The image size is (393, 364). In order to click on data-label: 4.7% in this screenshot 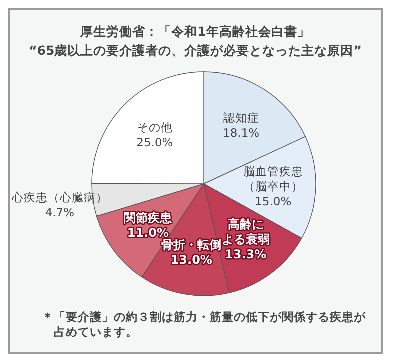, I will do `click(60, 213)`.